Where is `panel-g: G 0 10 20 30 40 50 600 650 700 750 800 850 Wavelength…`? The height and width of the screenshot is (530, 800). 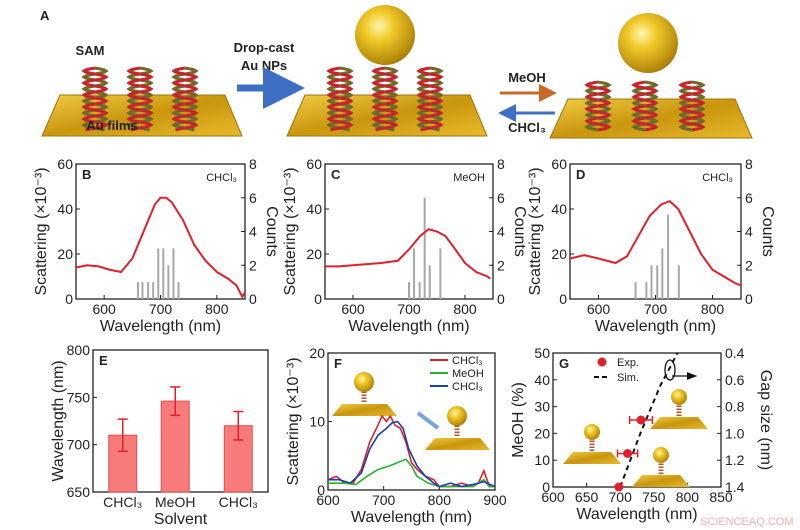 panel-g: G 0 10 20 30 40 50 600 650 700 750 800 850 Wavelength… is located at coordinates (642, 434).